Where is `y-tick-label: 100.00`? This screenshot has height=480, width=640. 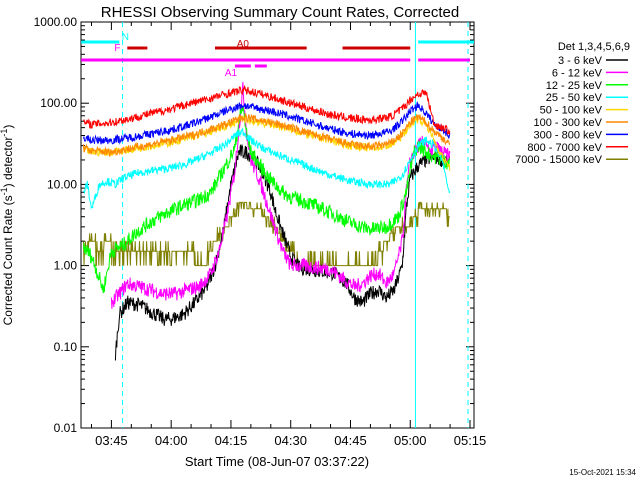 y-tick-label: 100.00 is located at coordinates (58, 103).